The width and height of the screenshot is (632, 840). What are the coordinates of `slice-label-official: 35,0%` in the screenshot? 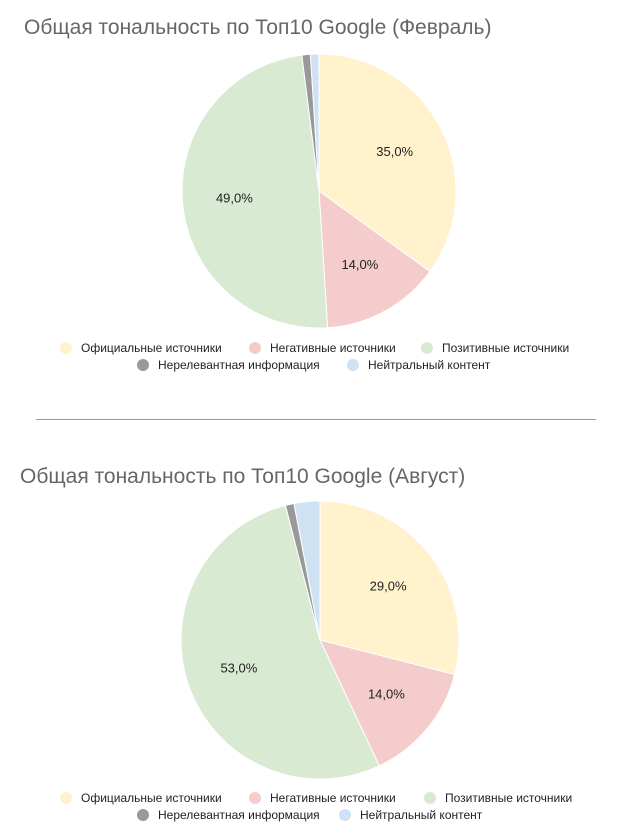 It's located at (394, 151).